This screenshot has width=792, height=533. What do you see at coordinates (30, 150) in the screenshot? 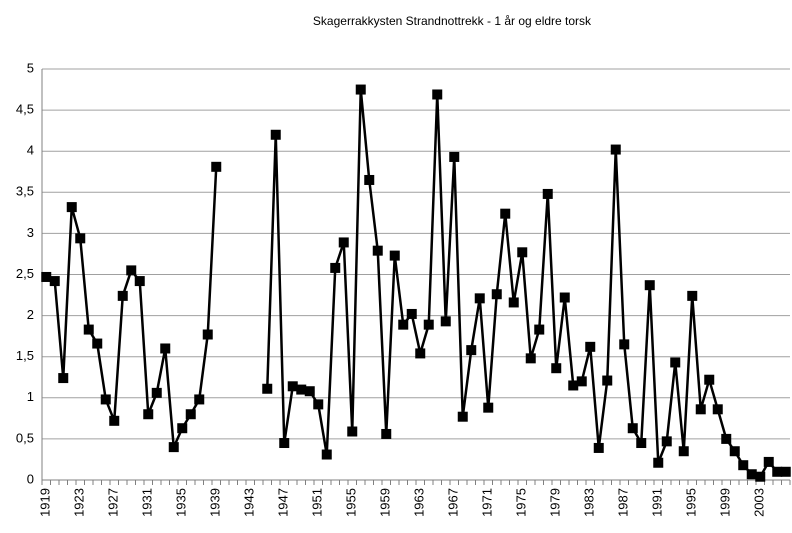
I see `y-tick-label: 4` at bounding box center [30, 150].